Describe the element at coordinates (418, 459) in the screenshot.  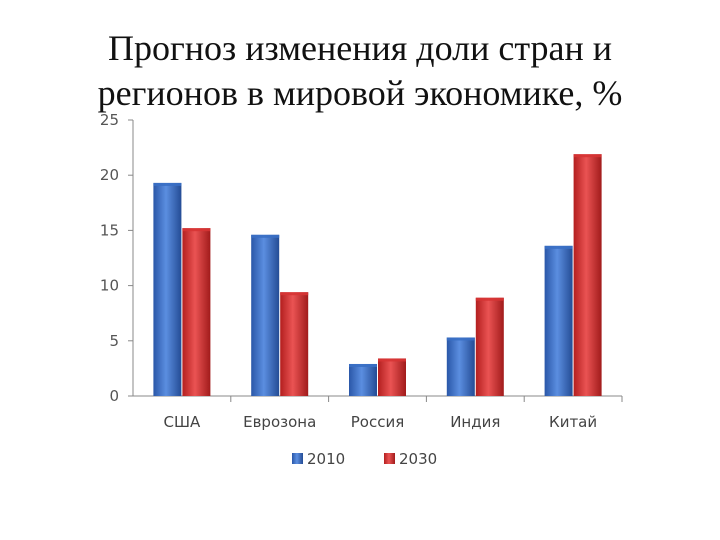
I see `legend-label: 2030` at that location.